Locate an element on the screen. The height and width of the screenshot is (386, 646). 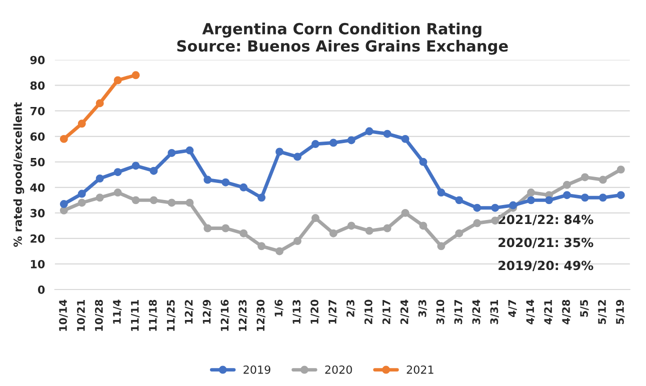
y-tick-label: 40 is located at coordinates (37, 187).